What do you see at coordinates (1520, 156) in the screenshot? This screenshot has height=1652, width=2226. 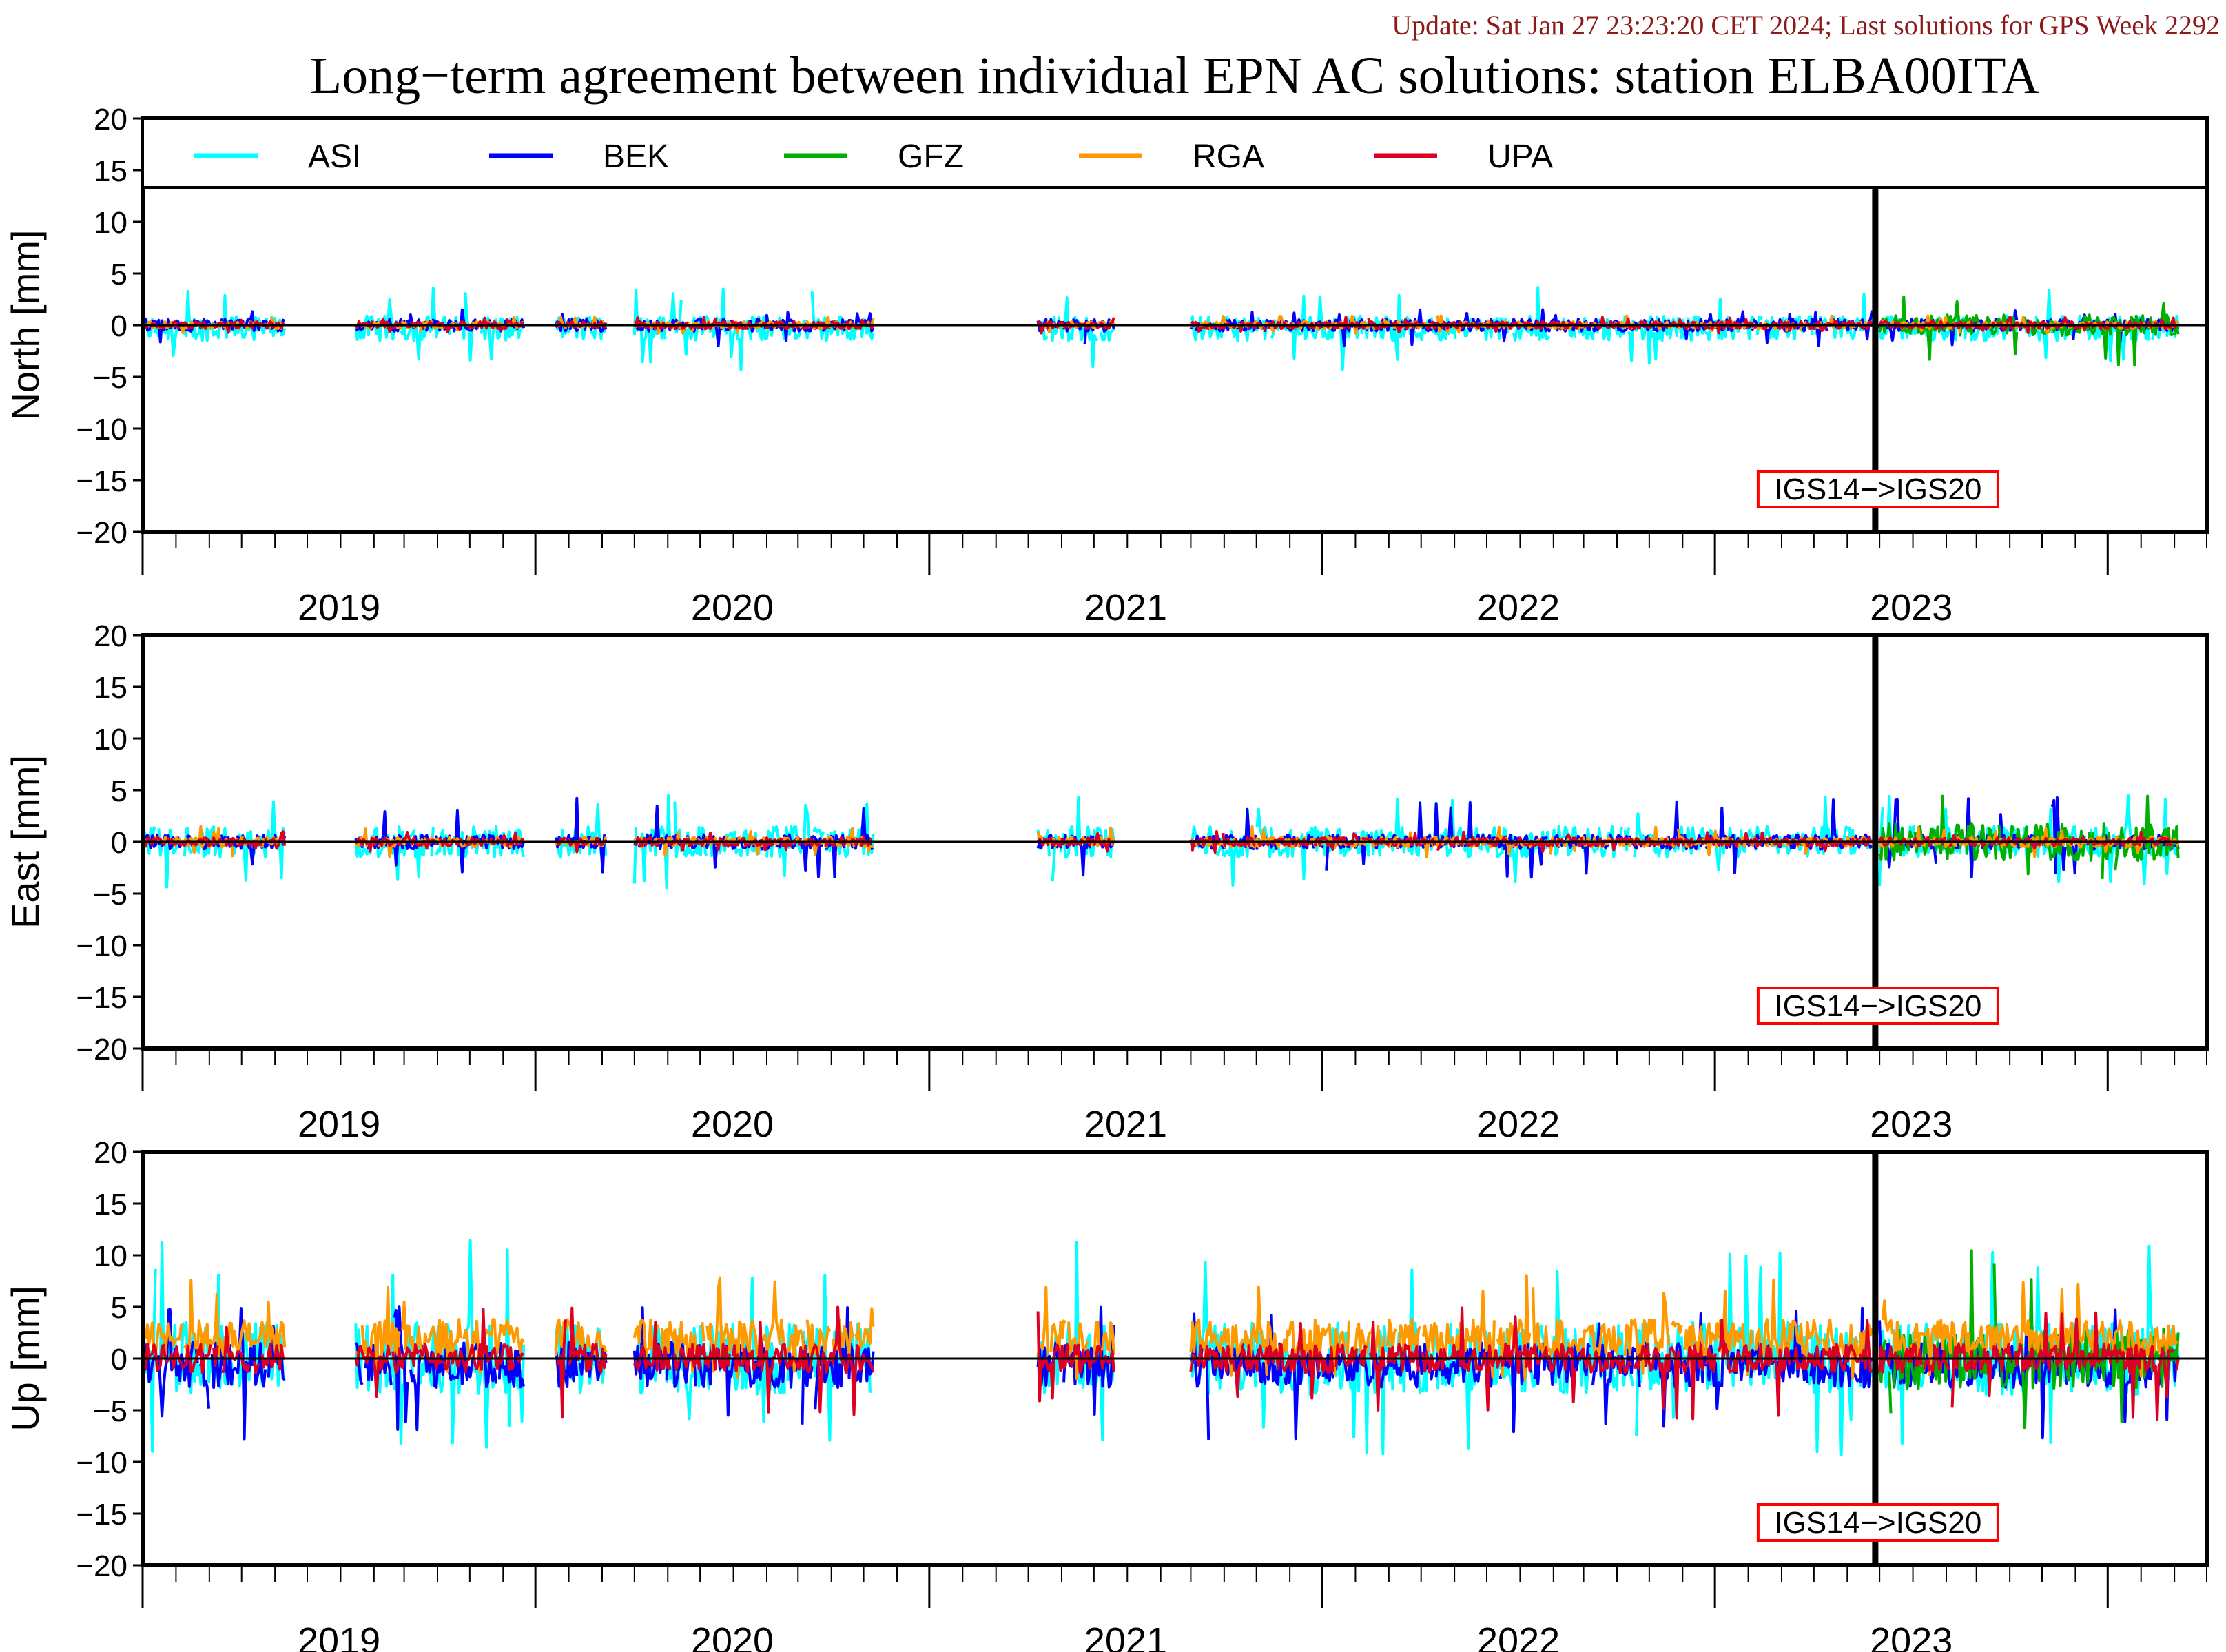 I see `legend-label-upa: UPA` at bounding box center [1520, 156].